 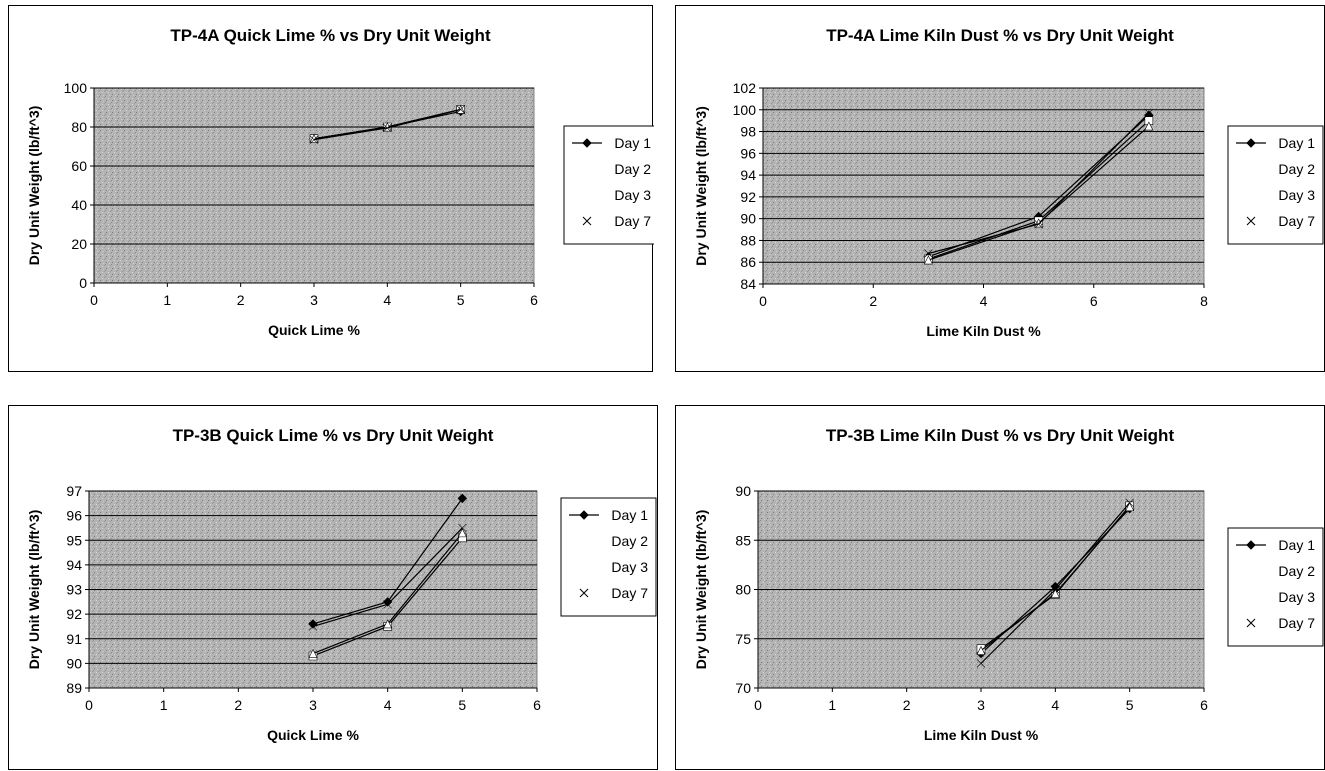 What do you see at coordinates (748, 262) in the screenshot?
I see `y-tick-label: 86` at bounding box center [748, 262].